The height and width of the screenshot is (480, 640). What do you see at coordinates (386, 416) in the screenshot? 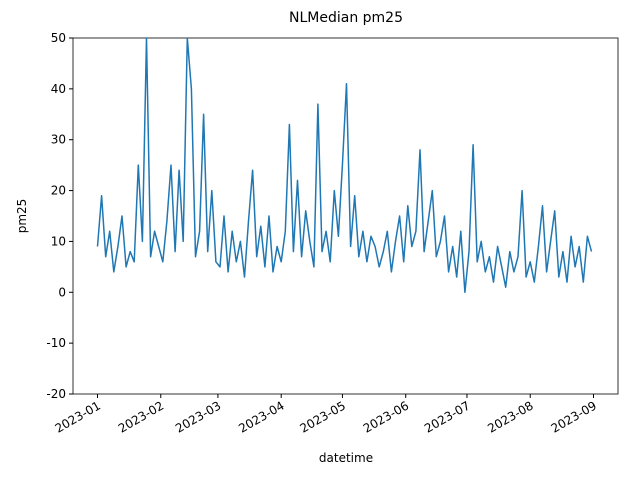
I see `x-tick-label: 2023-06` at bounding box center [386, 416].